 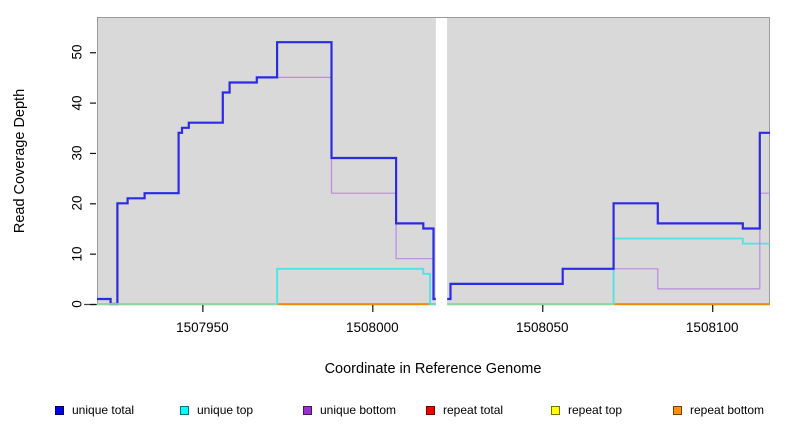 I want to click on legend-label-repeat-top: repeat top, so click(x=595, y=410).